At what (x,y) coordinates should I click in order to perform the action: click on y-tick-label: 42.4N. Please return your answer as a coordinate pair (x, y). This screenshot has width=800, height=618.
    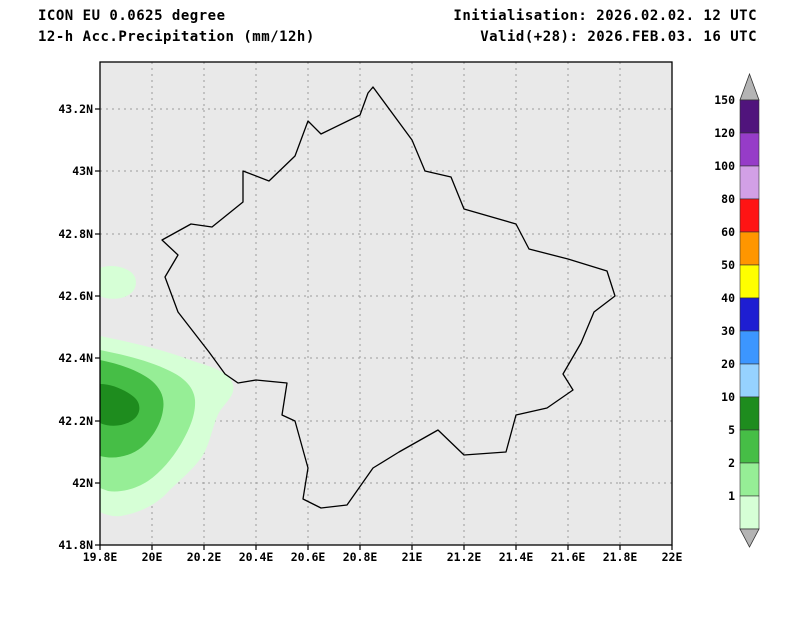
    Looking at the image, I should click on (75, 358).